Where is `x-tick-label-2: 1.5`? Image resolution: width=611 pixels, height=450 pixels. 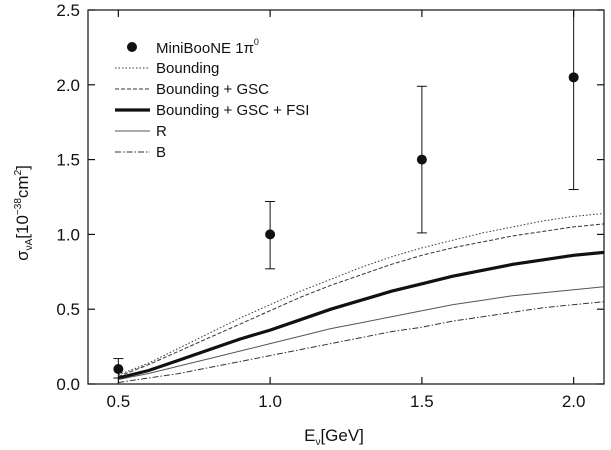 x-tick-label-2: 1.5 is located at coordinates (422, 401).